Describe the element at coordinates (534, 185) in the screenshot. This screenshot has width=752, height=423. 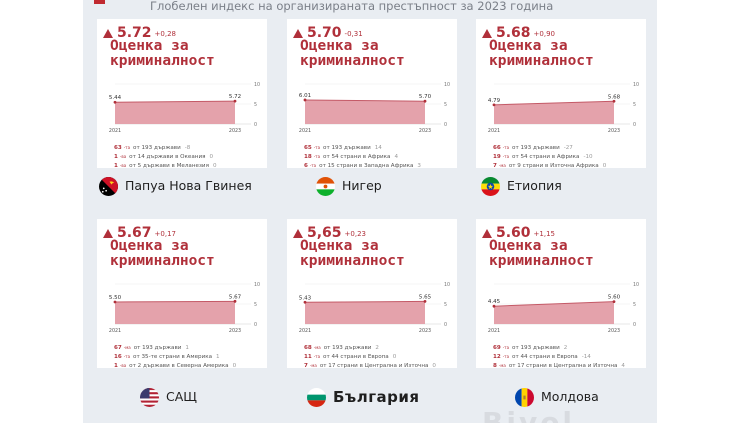
I see `country-name: Етиопия` at that location.